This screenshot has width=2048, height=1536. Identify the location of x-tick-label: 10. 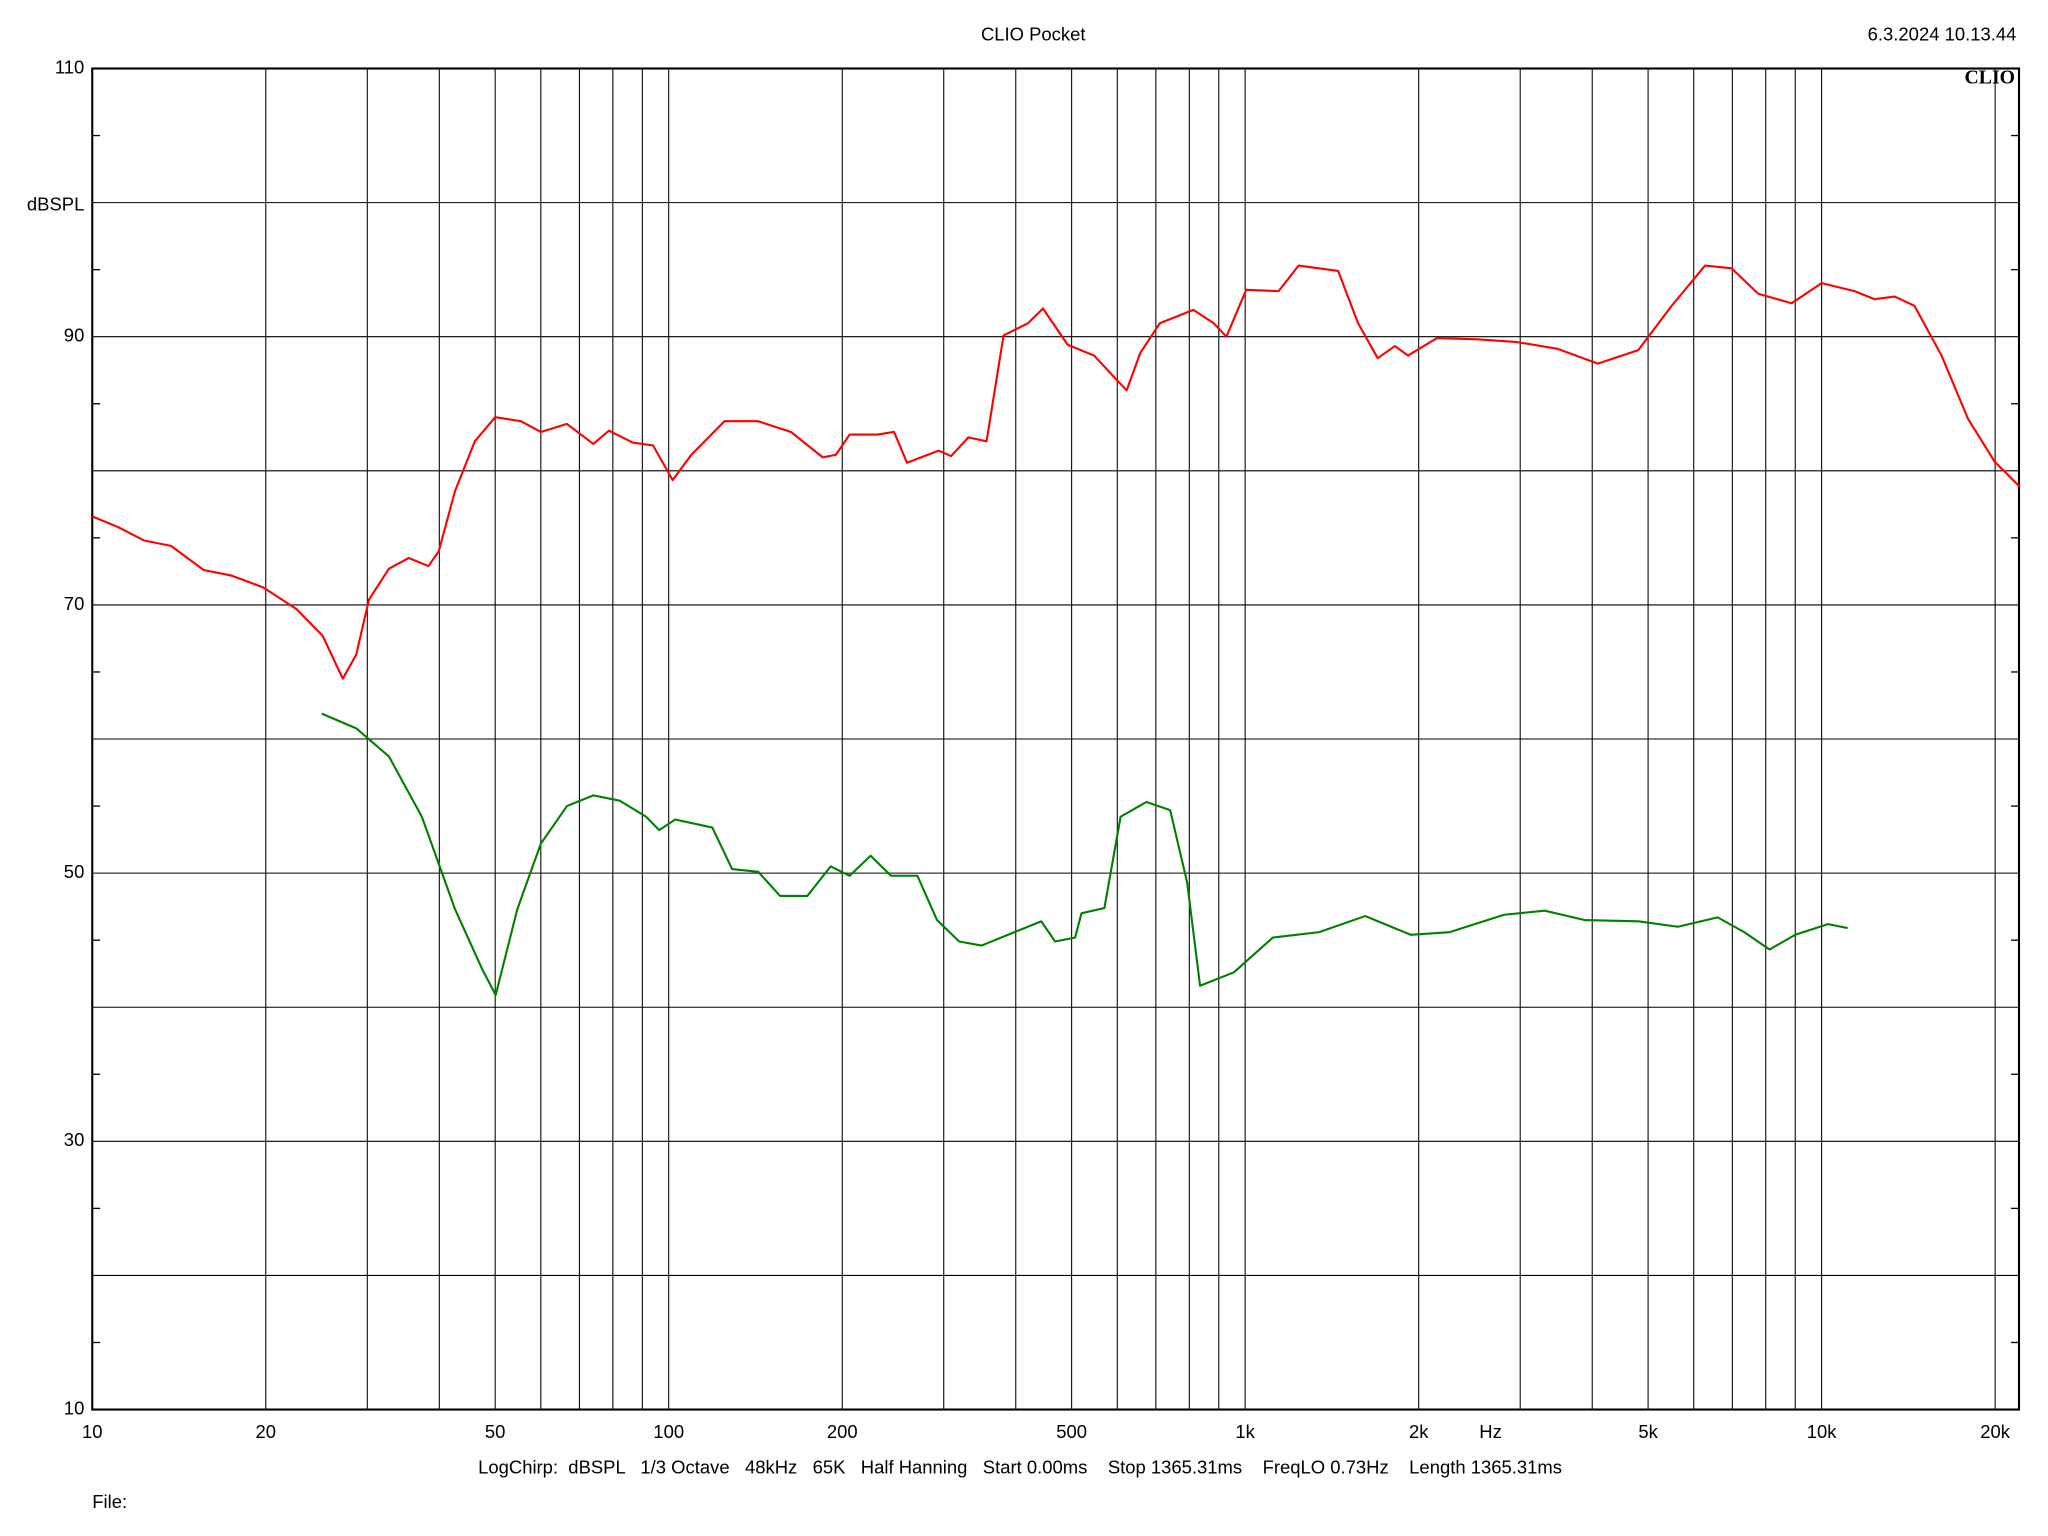
(92, 1431).